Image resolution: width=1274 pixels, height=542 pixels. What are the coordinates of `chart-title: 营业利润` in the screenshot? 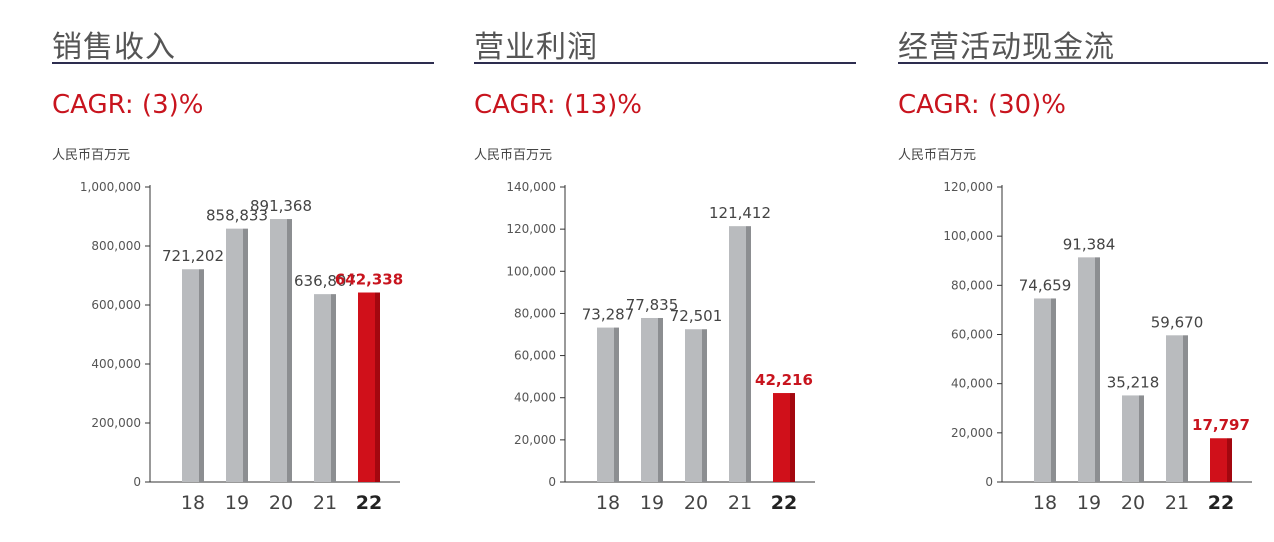 It's located at (536, 47).